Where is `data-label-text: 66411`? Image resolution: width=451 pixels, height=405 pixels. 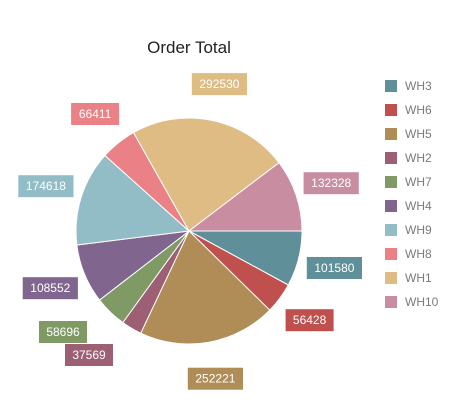 data-label-text: 66411 is located at coordinates (95, 114).